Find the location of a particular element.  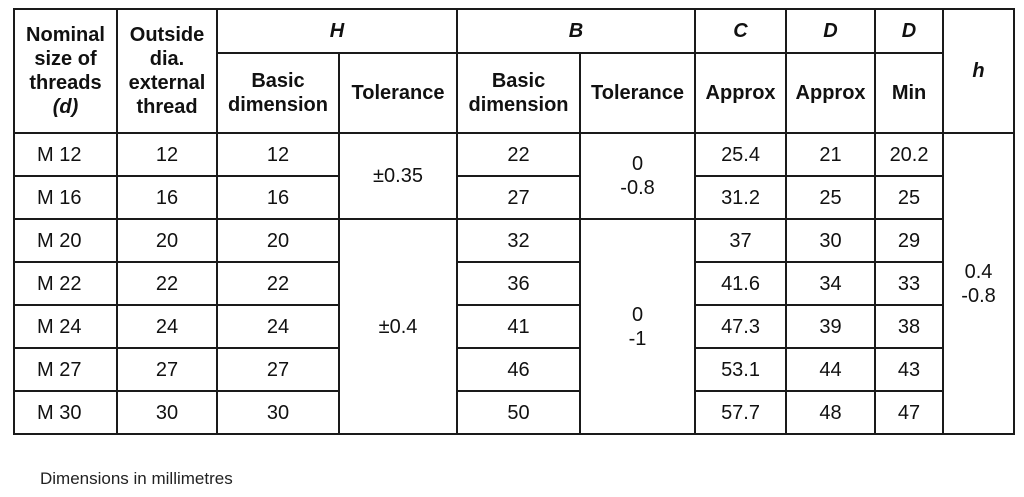

cell-size: M 22 is located at coordinates (65, 283).